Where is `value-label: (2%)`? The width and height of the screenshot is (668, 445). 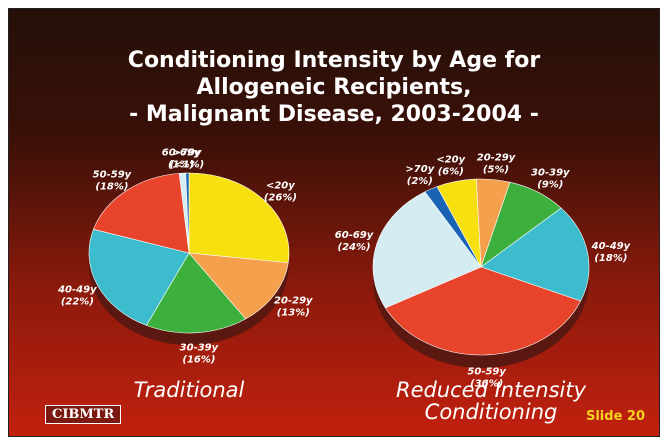 value-label: (2%) is located at coordinates (420, 181).